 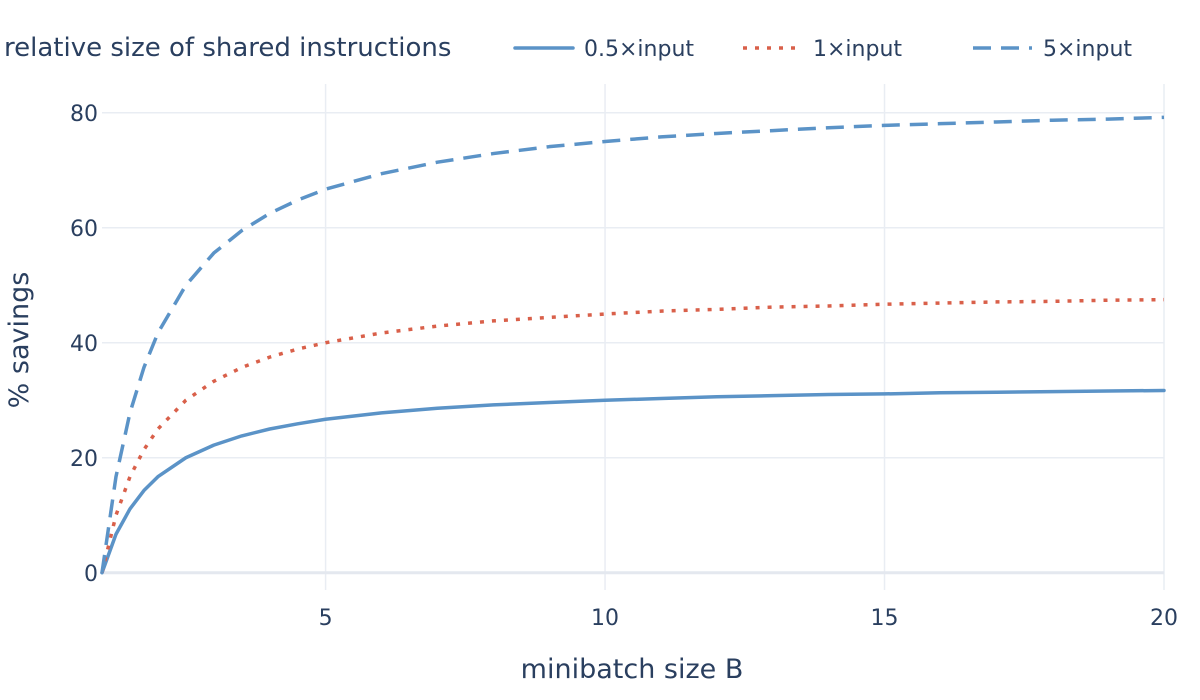 What do you see at coordinates (19, 340) in the screenshot?
I see `y-axis-title: % savings` at bounding box center [19, 340].